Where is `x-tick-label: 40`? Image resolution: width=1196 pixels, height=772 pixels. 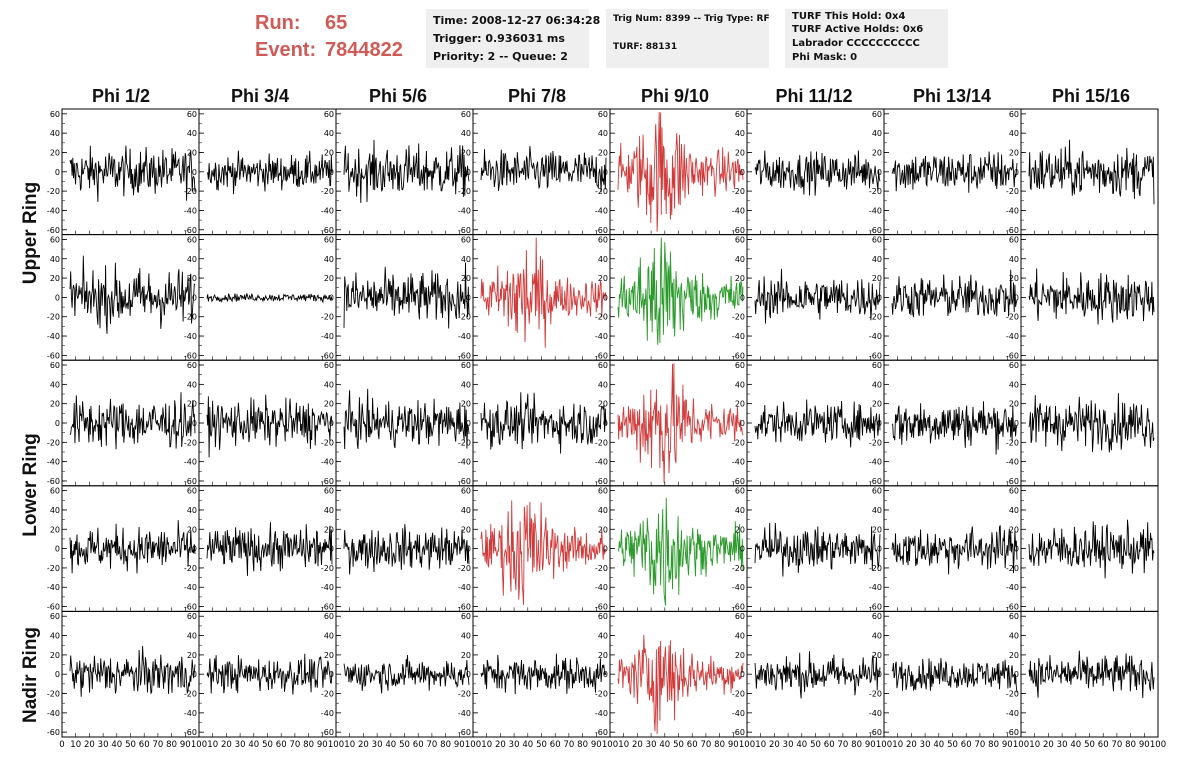 x-tick-label: 40 is located at coordinates (527, 745).